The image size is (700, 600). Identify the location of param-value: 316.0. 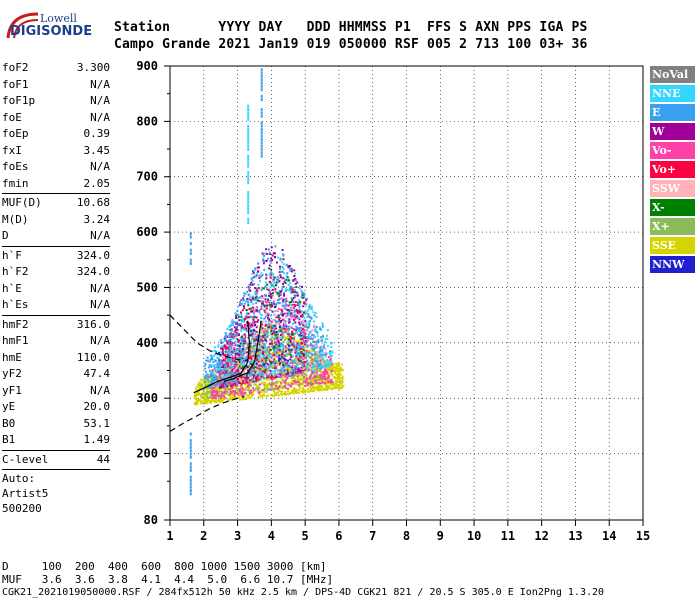
(93, 324).